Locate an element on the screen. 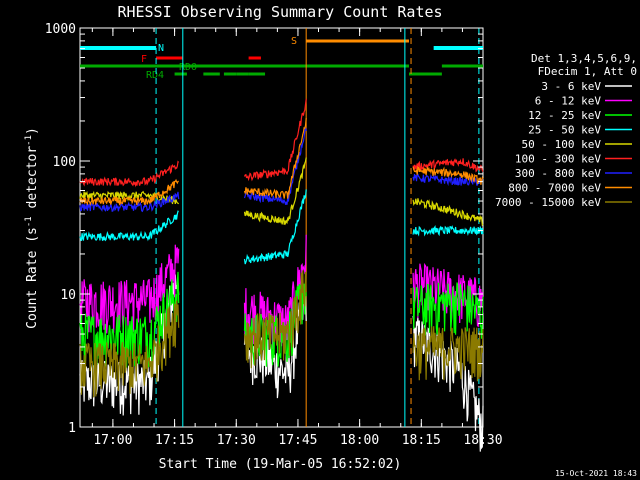 This screenshot has height=480, width=640. y-tick-label-3: 1000 is located at coordinates (60, 29).